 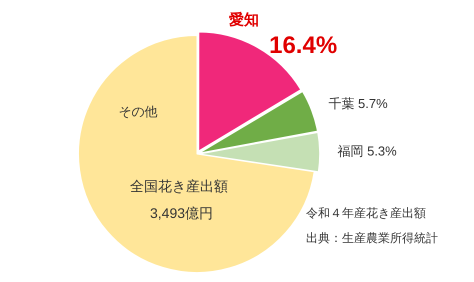 What do you see at coordinates (358, 103) in the screenshot?
I see `slice-label: 千葉 5.7%` at bounding box center [358, 103].